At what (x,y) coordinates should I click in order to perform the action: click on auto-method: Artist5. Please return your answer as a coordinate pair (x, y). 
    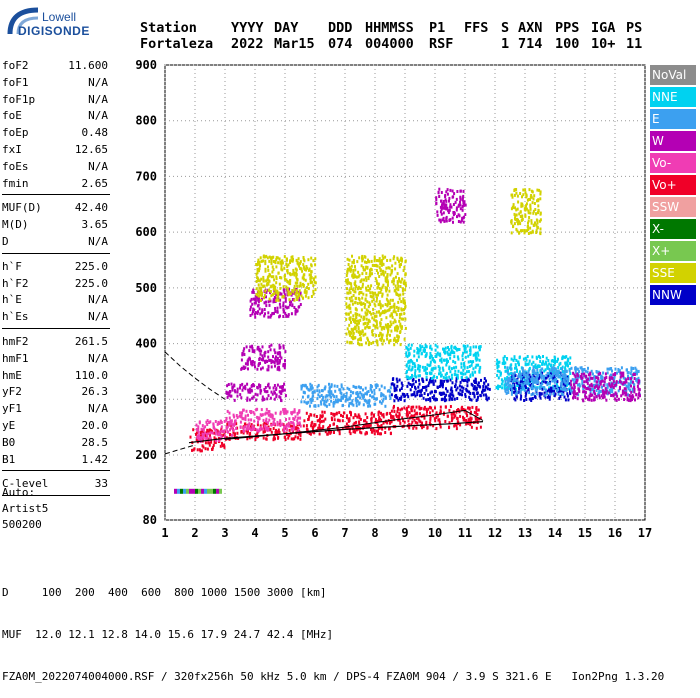
    Looking at the image, I should click on (25, 508).